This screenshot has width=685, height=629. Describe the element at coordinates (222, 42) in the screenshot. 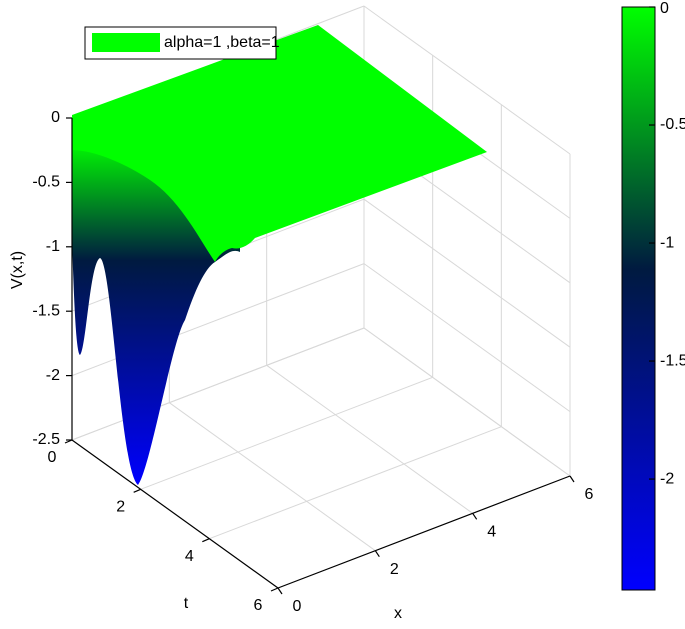

I see `legend-label: alpha=1 ,beta=1` at that location.